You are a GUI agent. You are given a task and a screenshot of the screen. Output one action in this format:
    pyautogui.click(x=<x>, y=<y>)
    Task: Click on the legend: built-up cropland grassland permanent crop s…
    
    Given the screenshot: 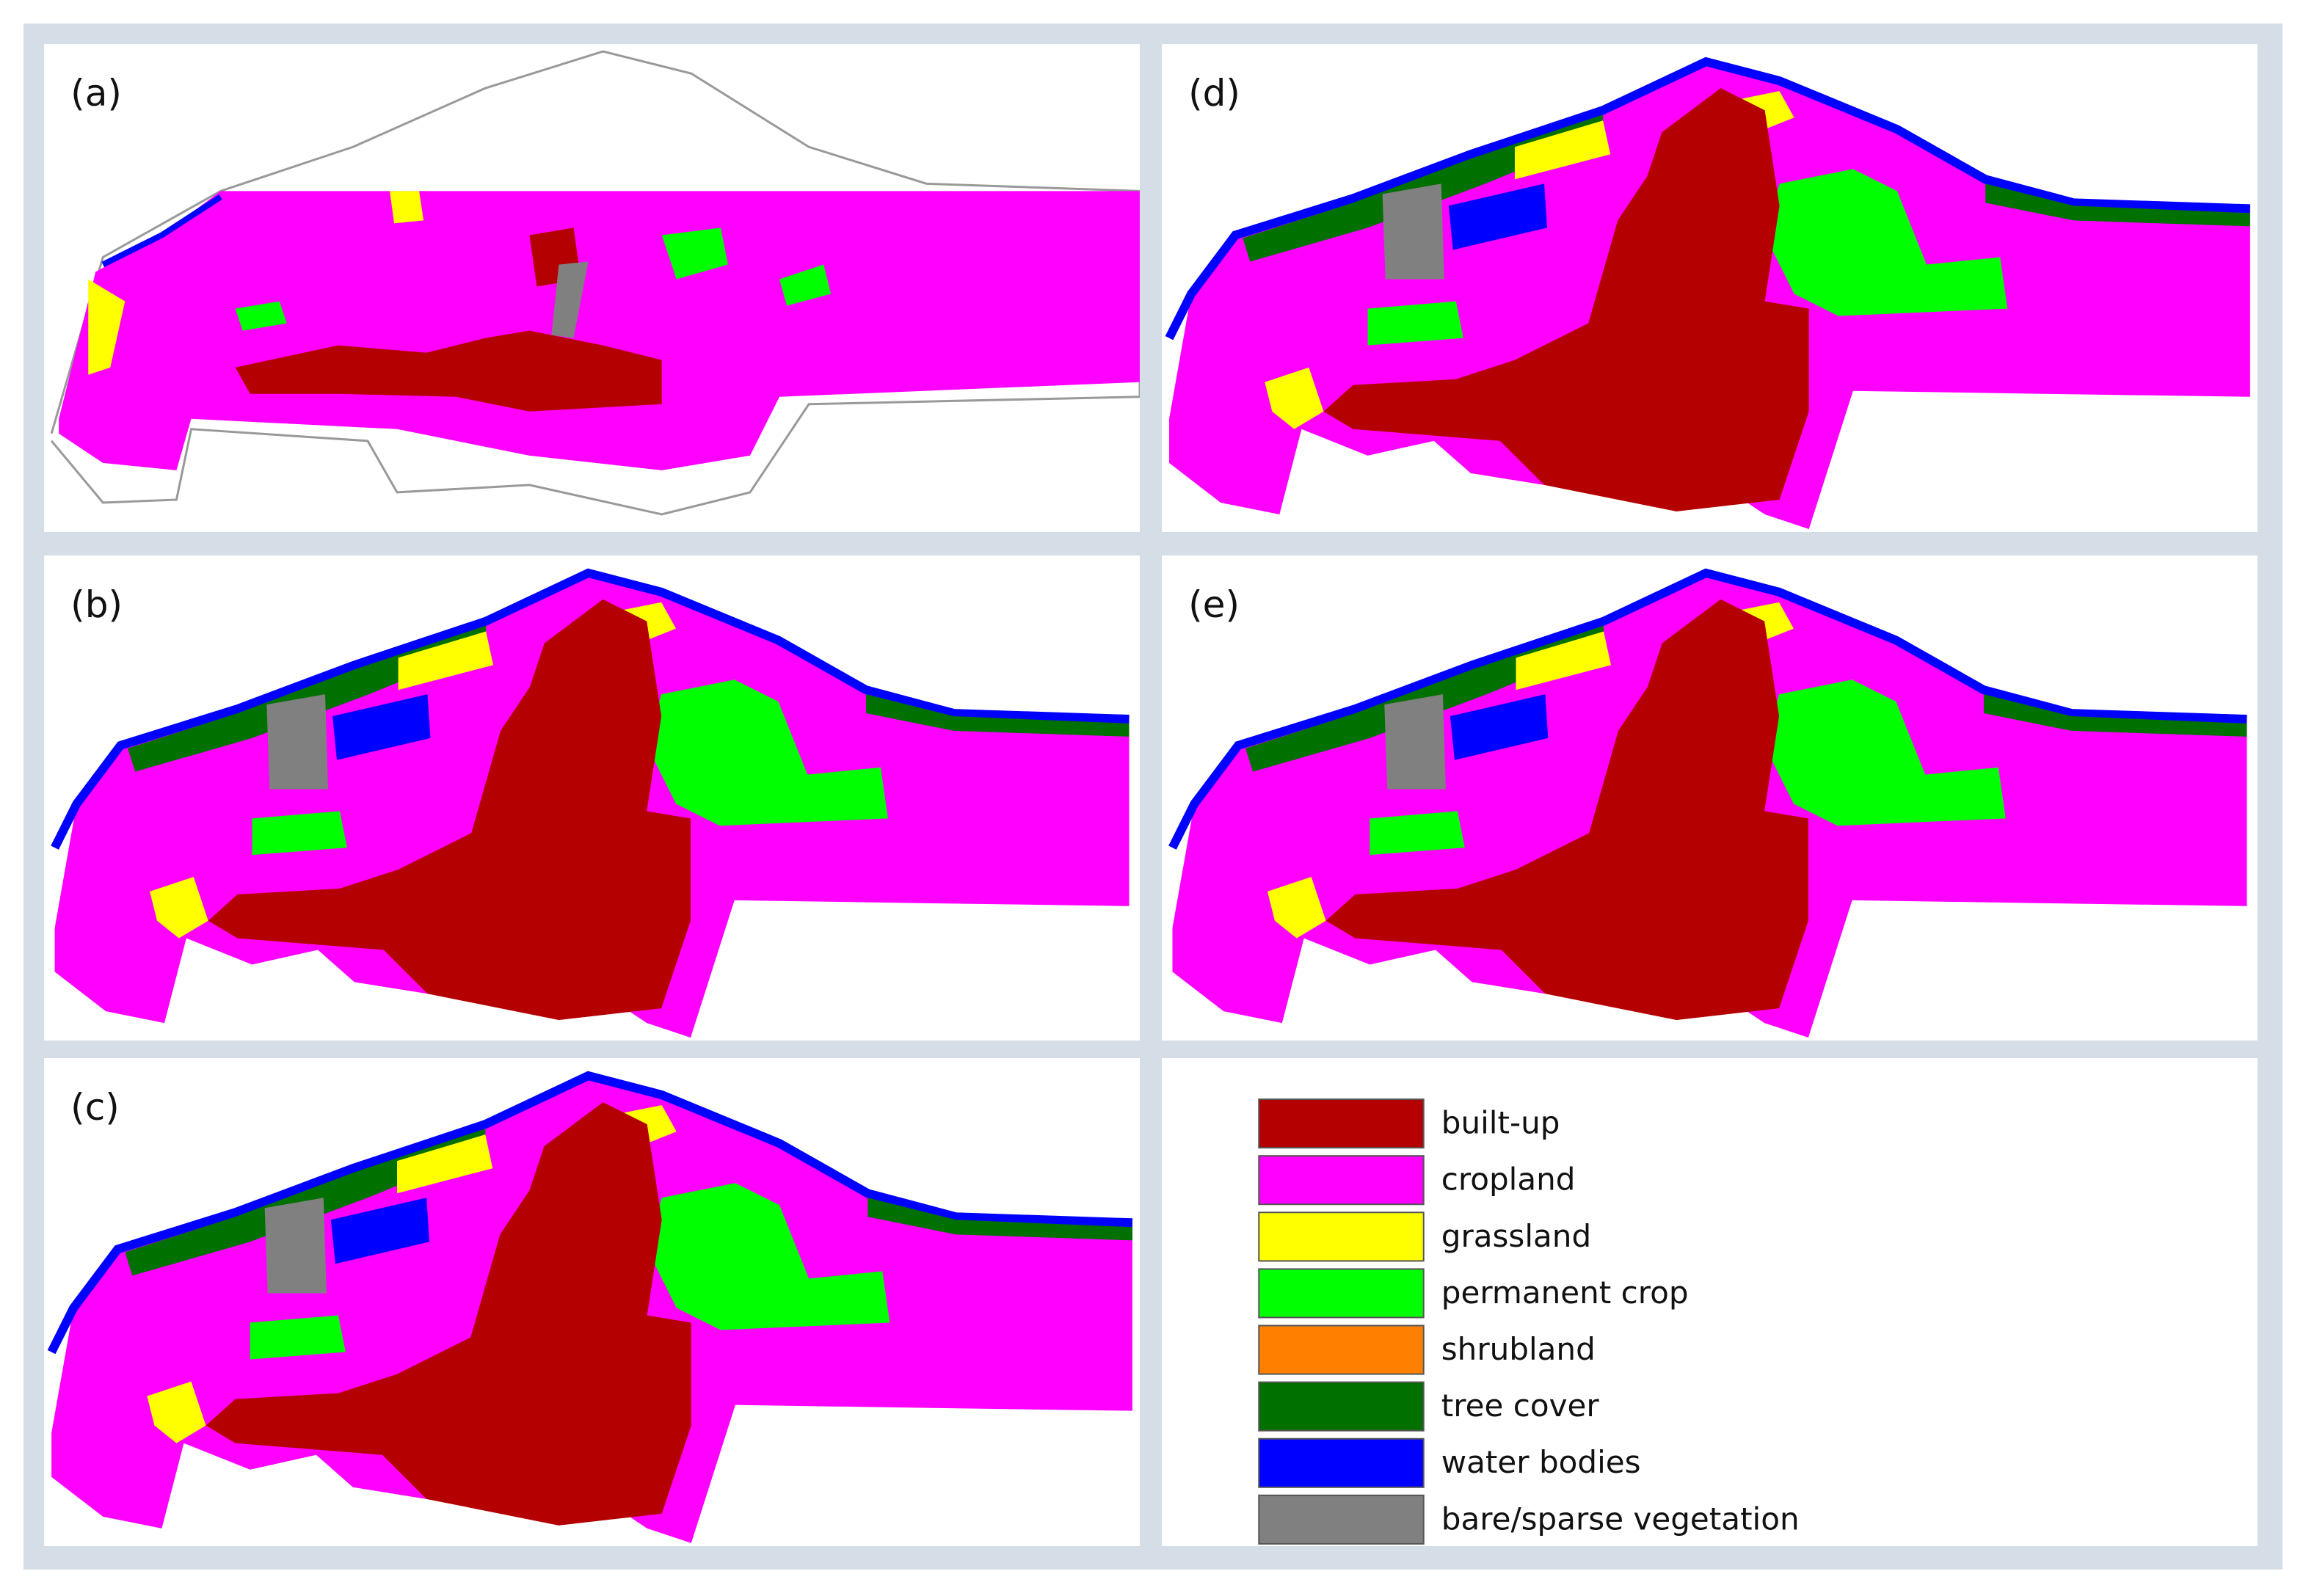 What is the action you would take?
    pyautogui.click(x=1710, y=1301)
    